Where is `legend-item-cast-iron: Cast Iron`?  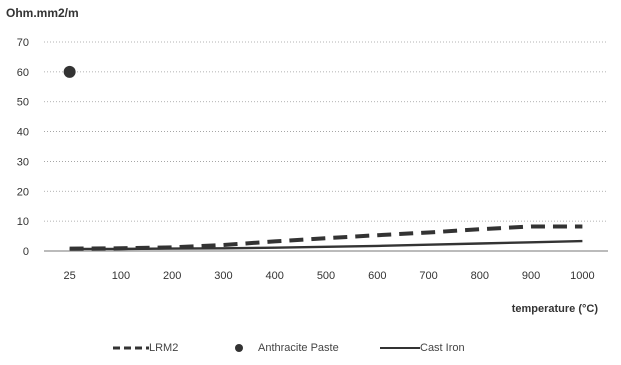
legend-item-cast-iron: Cast Iron is located at coordinates (422, 348).